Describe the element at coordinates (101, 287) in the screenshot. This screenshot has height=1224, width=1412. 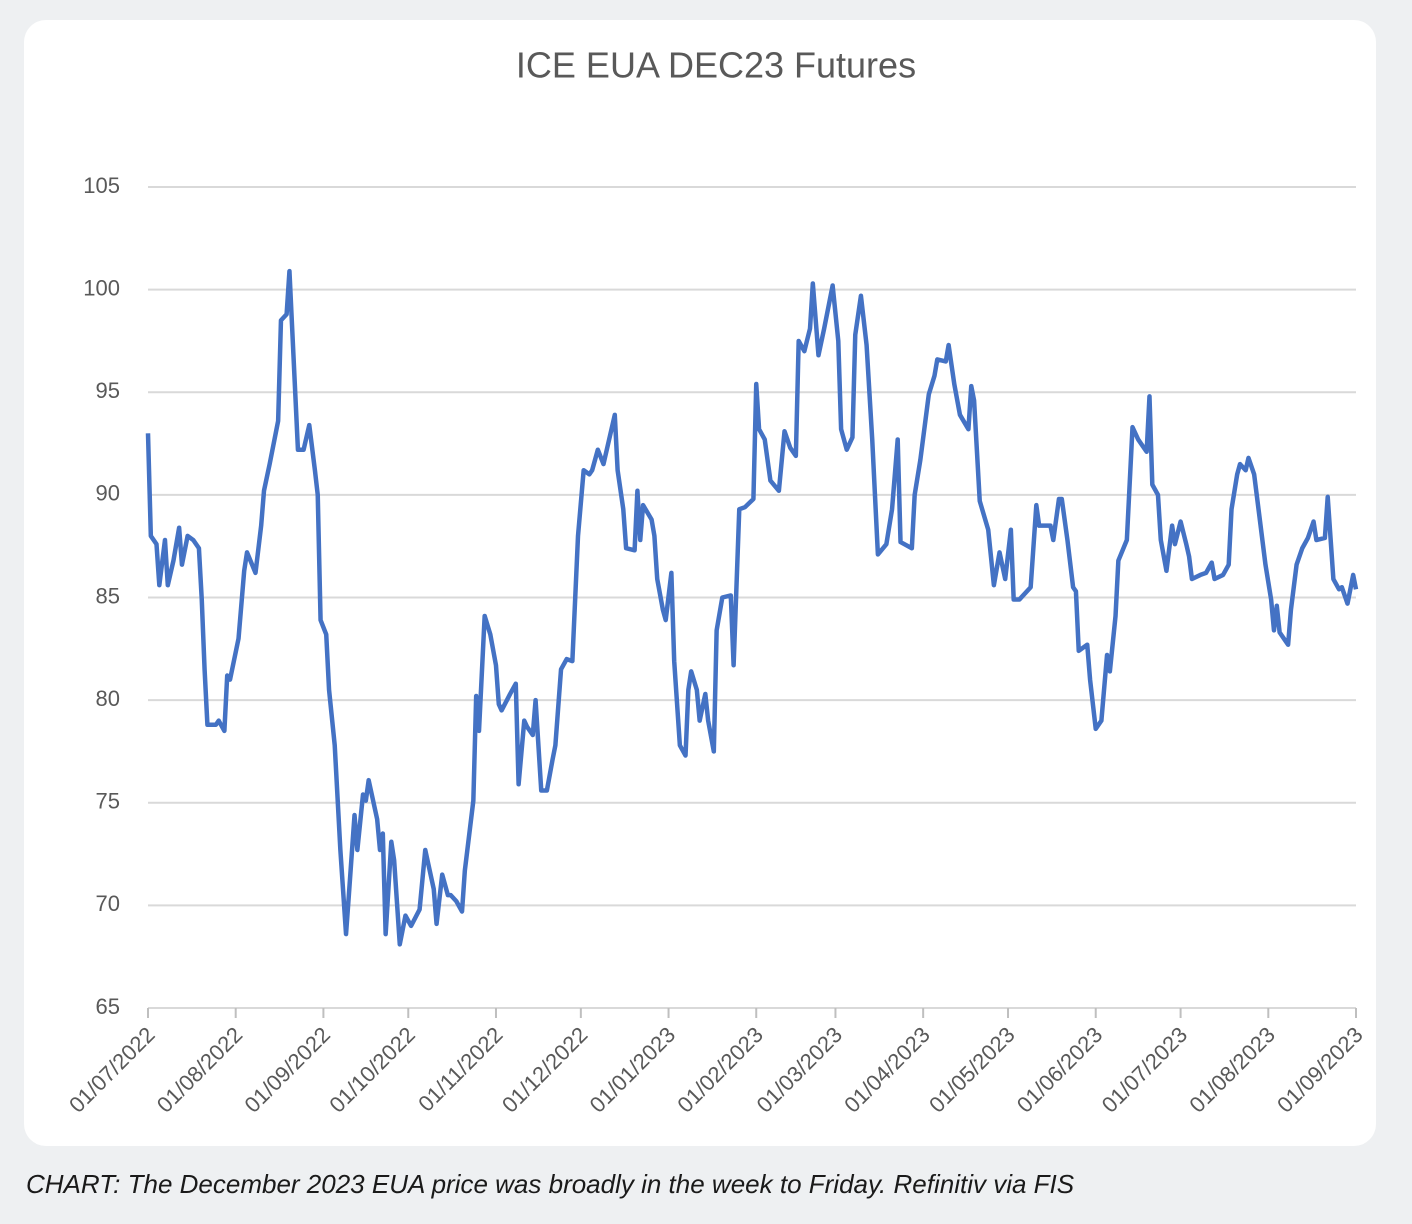
I see `y-tick-label: 100` at that location.